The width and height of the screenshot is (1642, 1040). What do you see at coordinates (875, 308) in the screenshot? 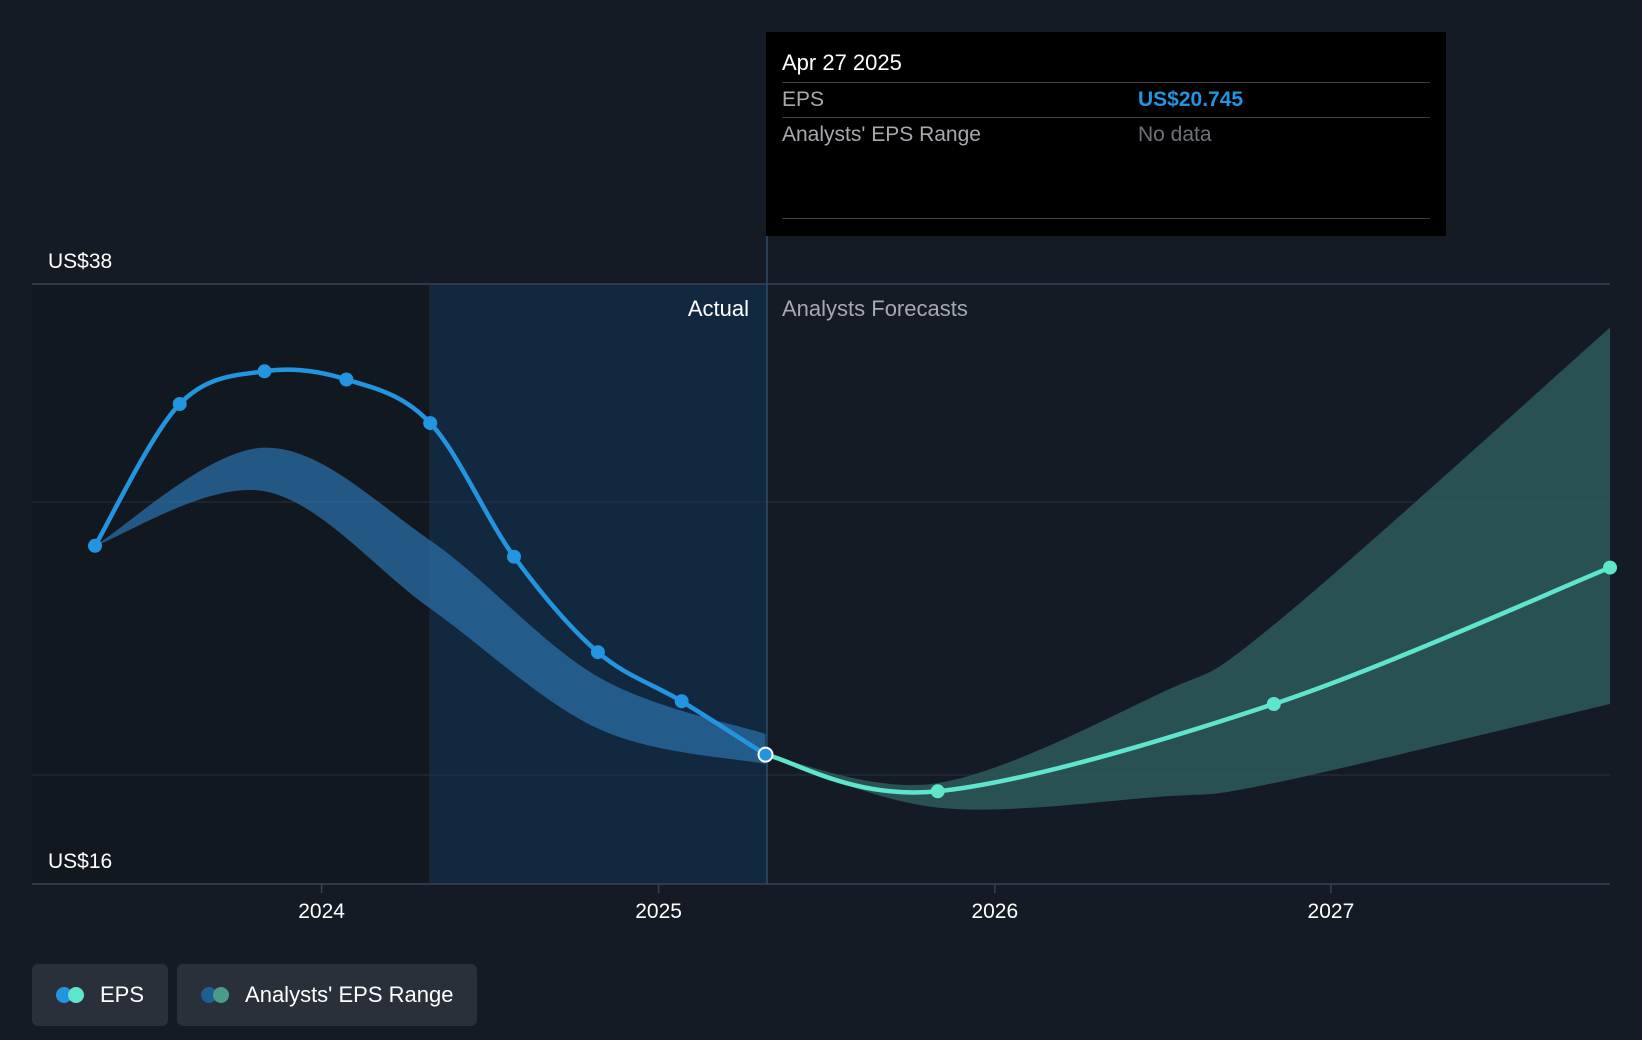
I see `forecast-region-label: Analysts Forecasts` at bounding box center [875, 308].